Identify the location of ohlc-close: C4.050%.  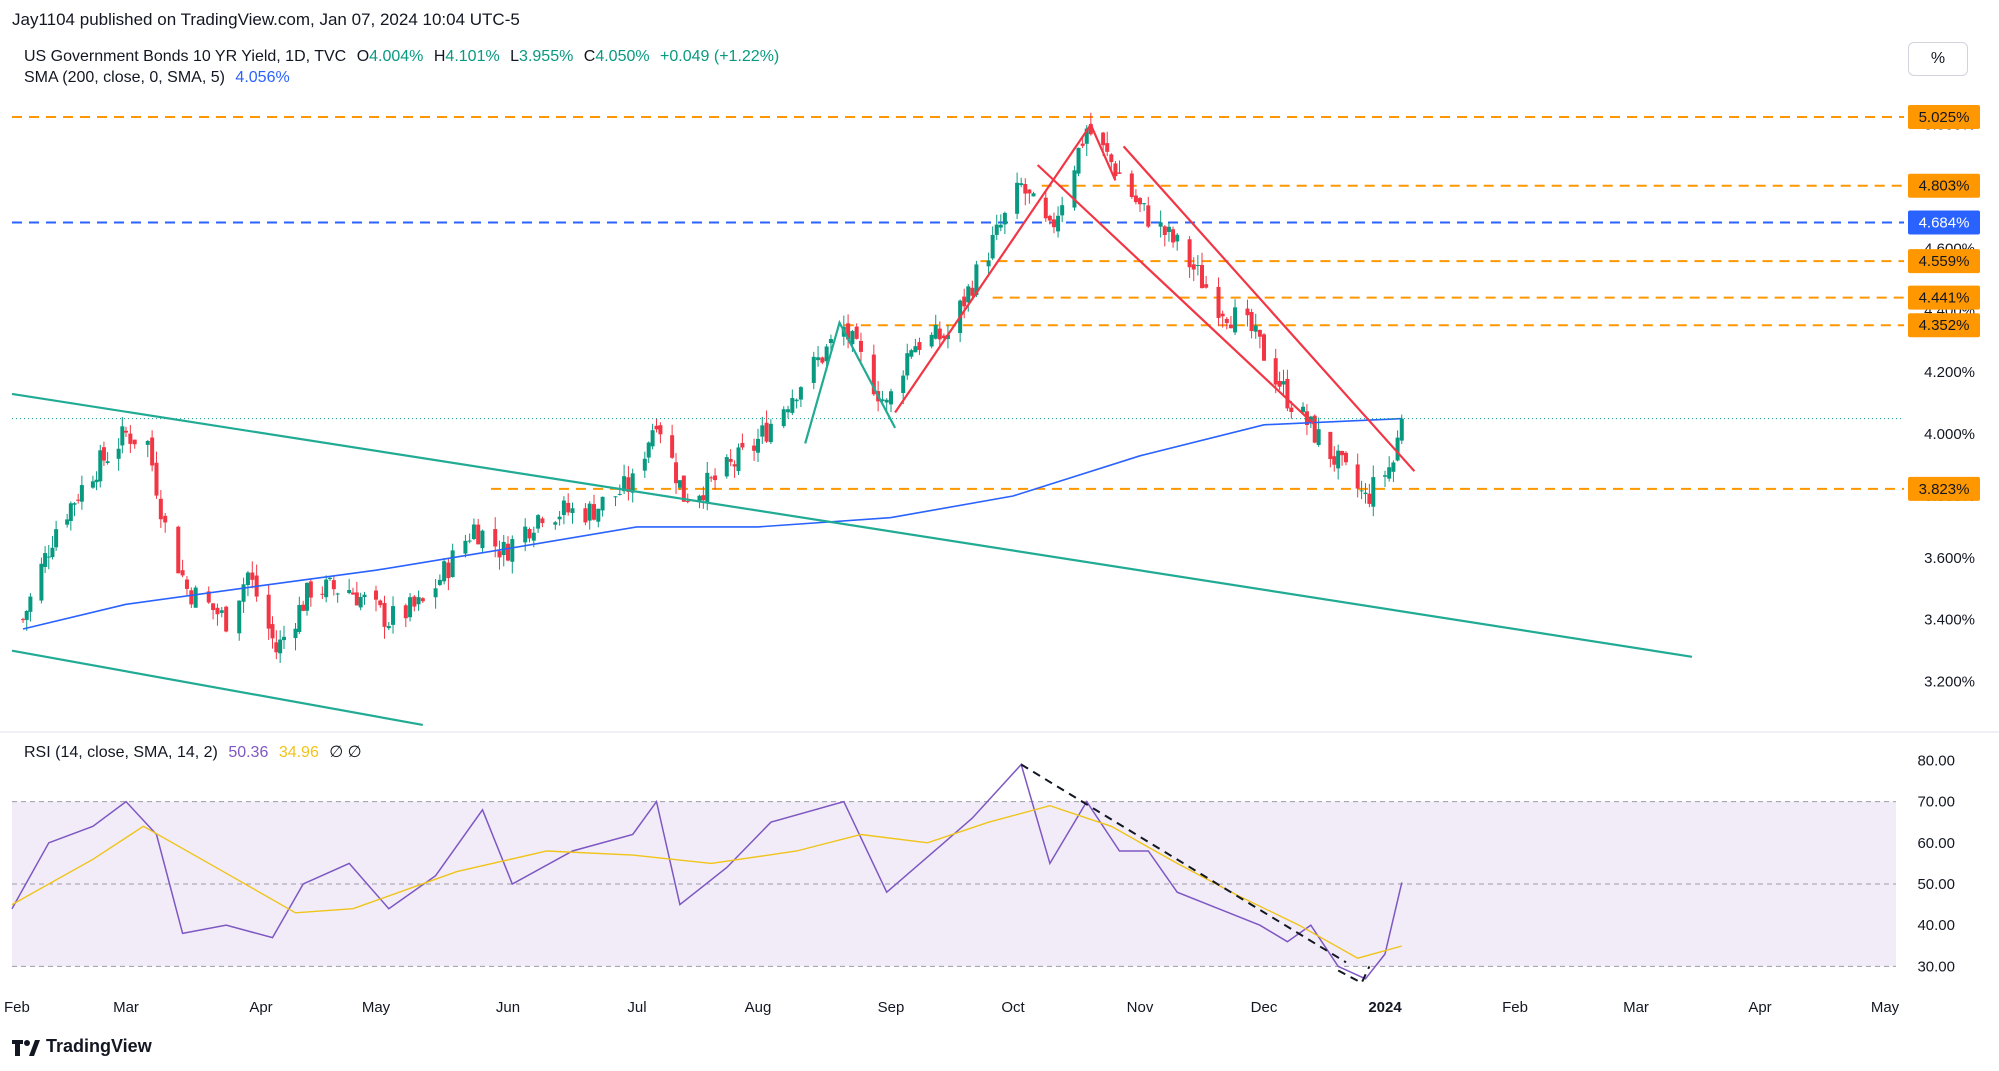
(616, 56).